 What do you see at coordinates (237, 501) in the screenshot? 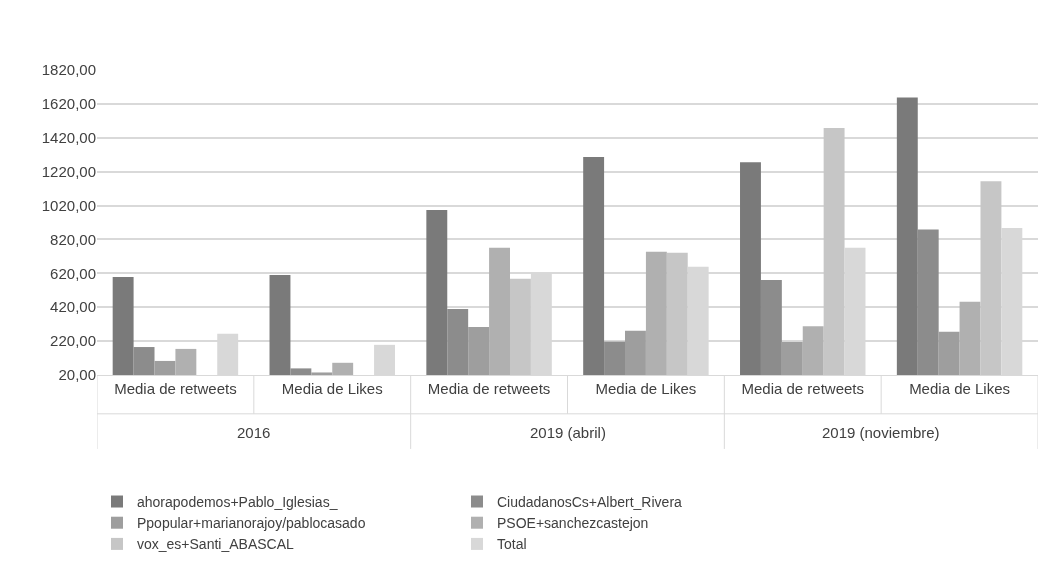
I see `legend-label: ahorapodemos+Pablo_Iglesias_` at bounding box center [237, 501].